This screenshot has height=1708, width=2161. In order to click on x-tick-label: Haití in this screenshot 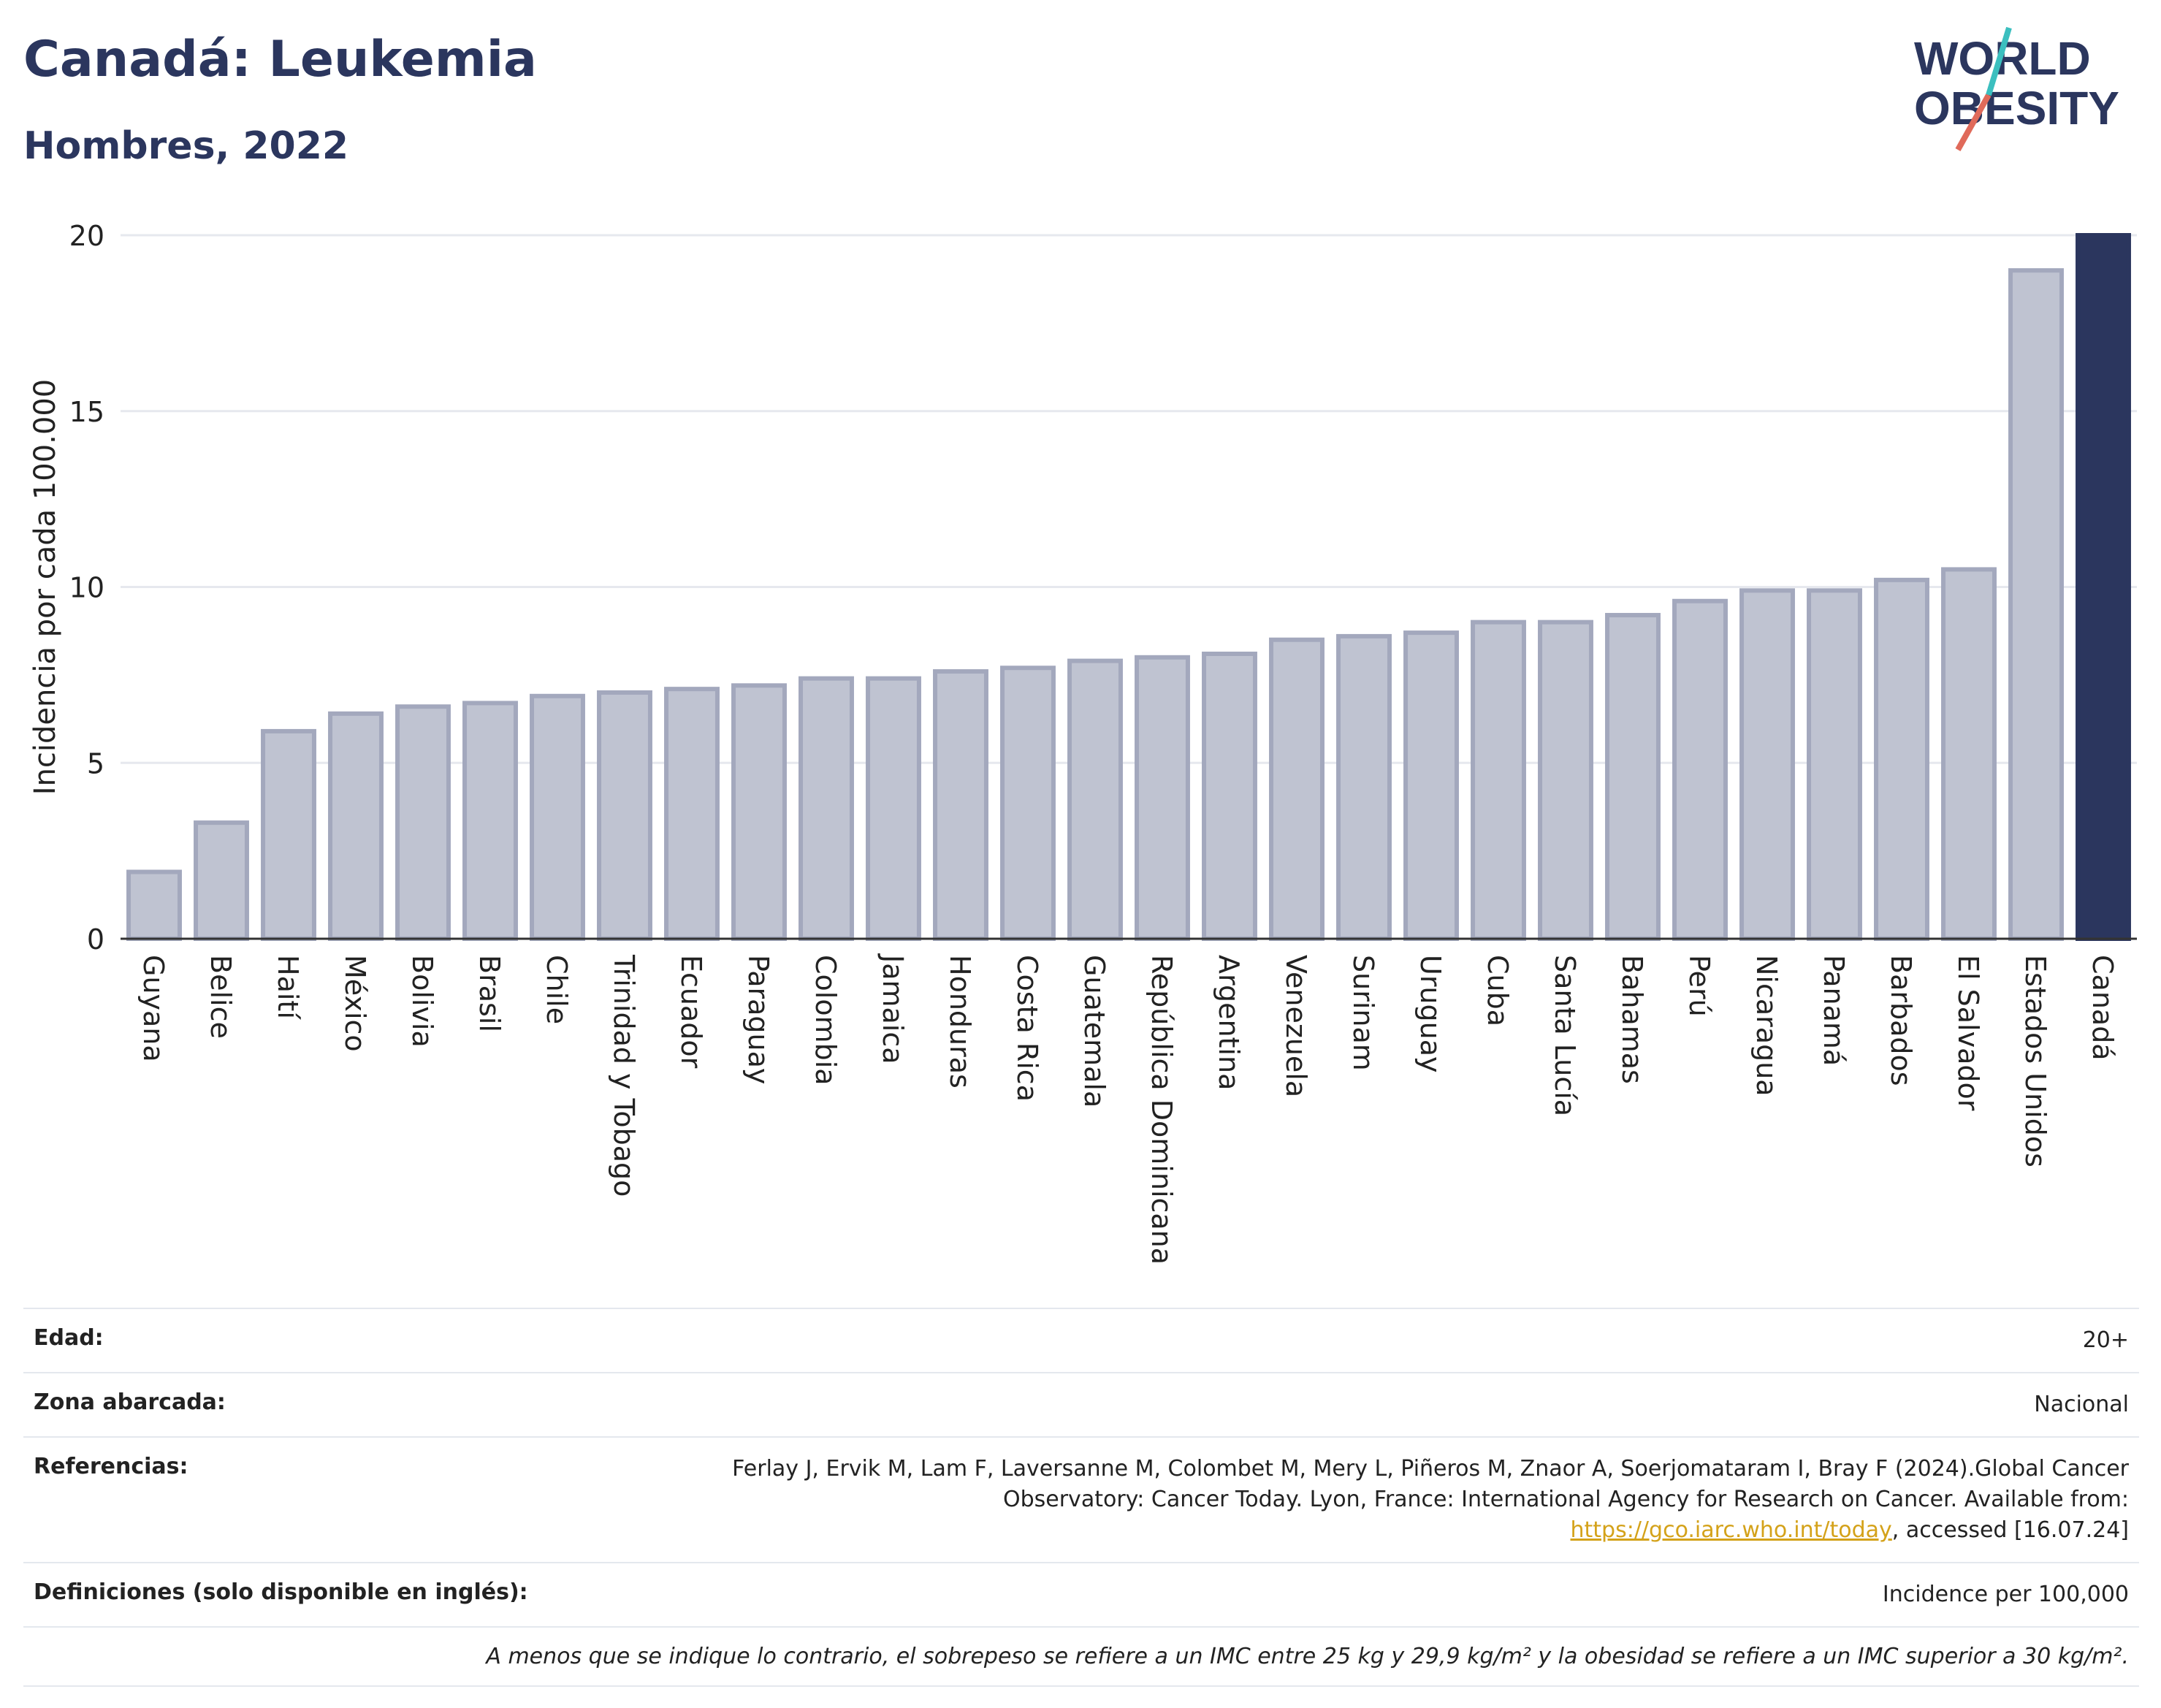, I will do `click(288, 987)`.